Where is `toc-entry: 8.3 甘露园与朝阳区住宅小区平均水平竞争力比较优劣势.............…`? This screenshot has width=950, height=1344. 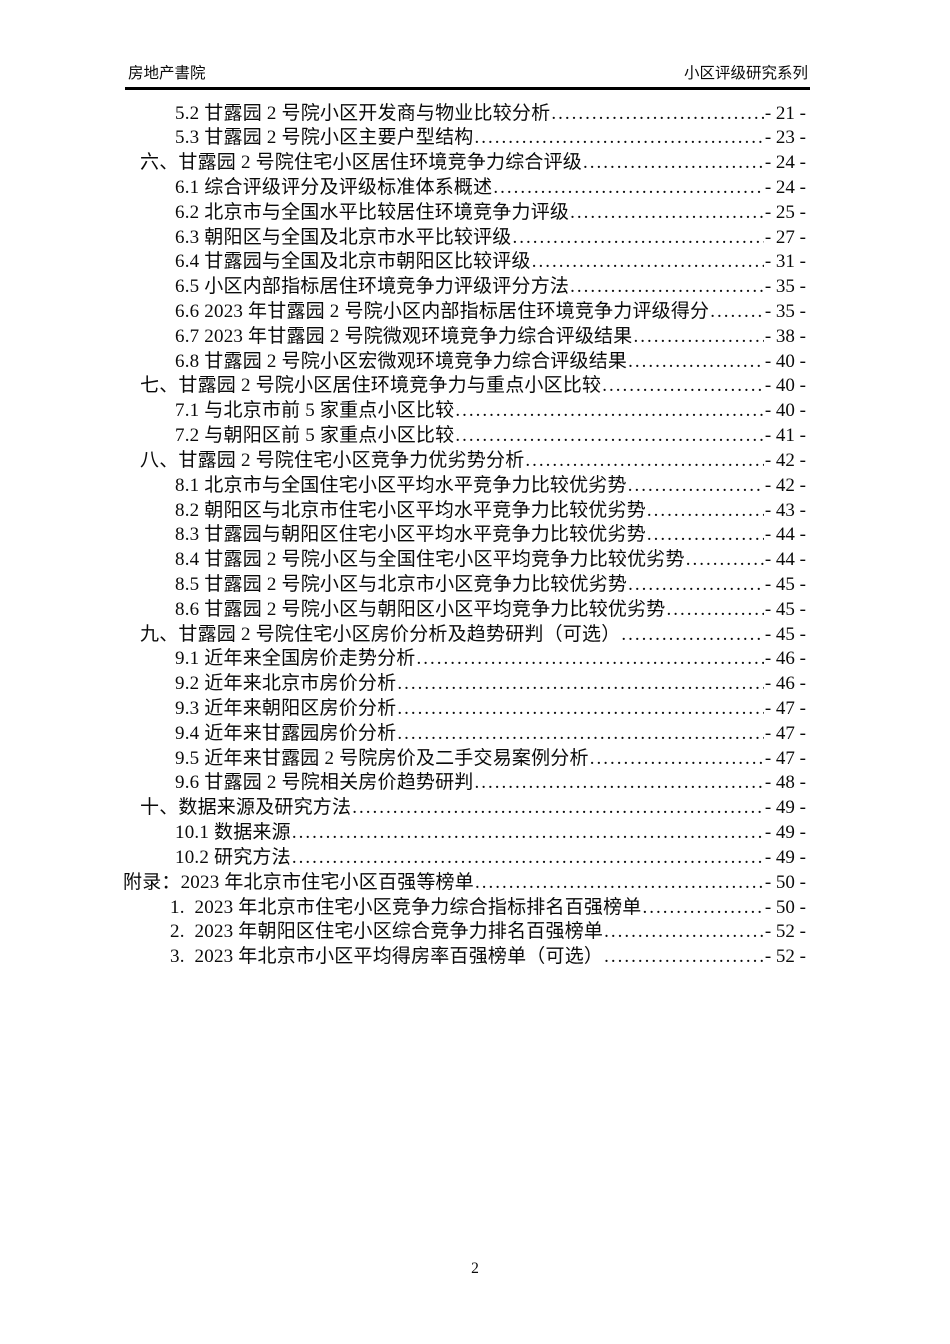
toc-entry: 8.3 甘露园与朝阳区住宅小区平均水平竞争力比较优劣势.............… is located at coordinates (464, 535).